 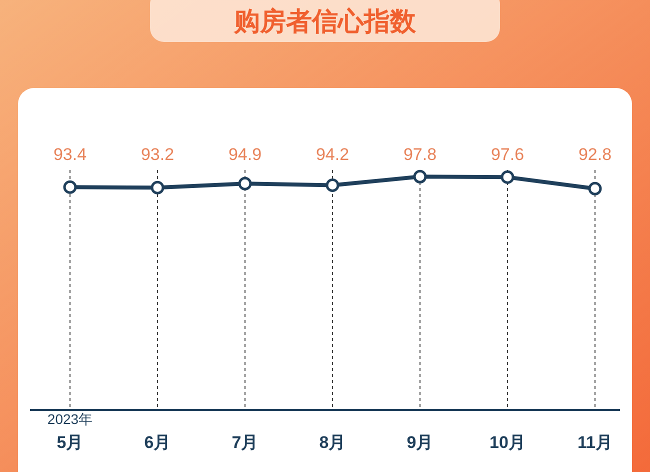 What do you see at coordinates (157, 154) in the screenshot?
I see `data-label: 93.2` at bounding box center [157, 154].